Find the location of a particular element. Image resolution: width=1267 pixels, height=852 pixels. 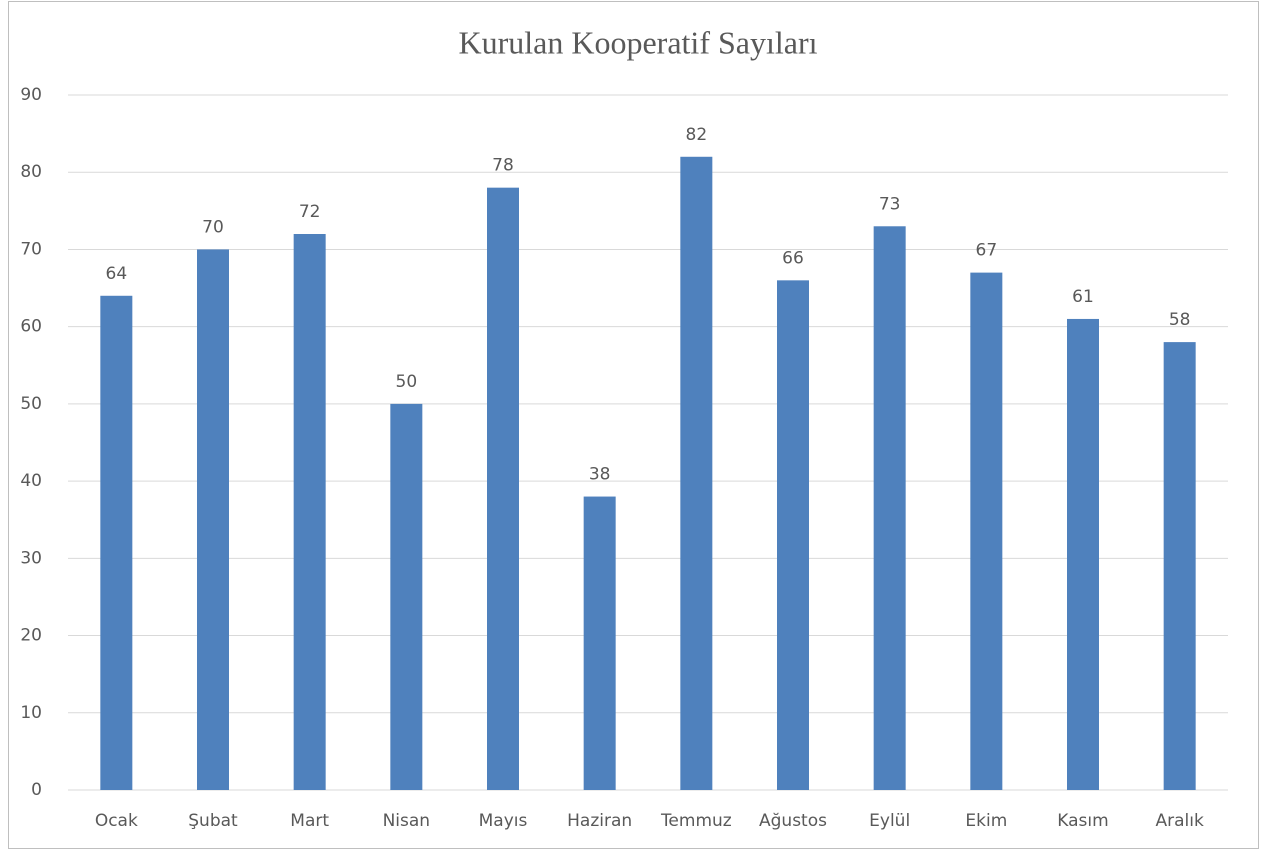

x-tick-label: Nisan is located at coordinates (407, 821).